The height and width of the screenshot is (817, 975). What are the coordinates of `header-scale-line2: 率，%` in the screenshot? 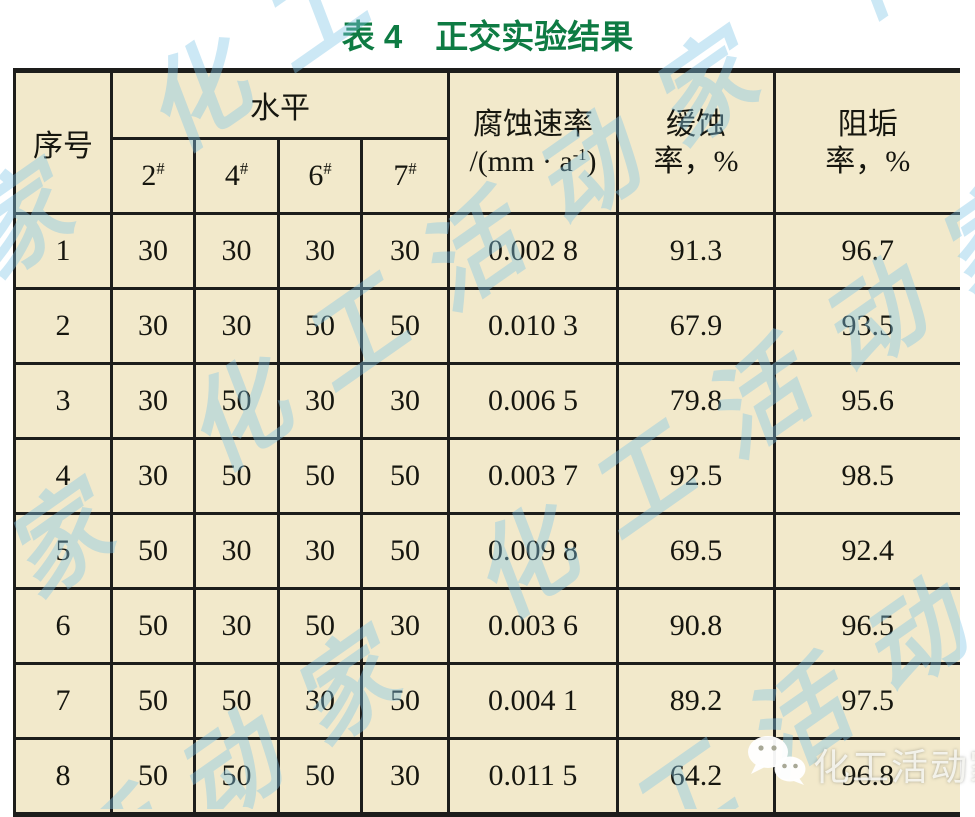 It's located at (868, 161).